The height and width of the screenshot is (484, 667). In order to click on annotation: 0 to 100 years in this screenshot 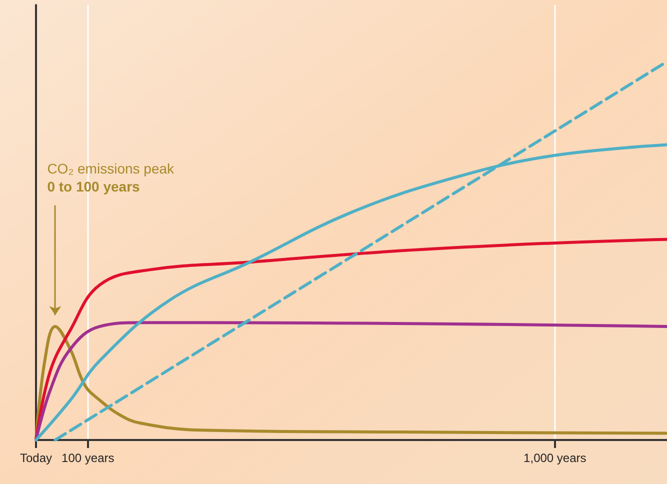, I will do `click(93, 186)`.